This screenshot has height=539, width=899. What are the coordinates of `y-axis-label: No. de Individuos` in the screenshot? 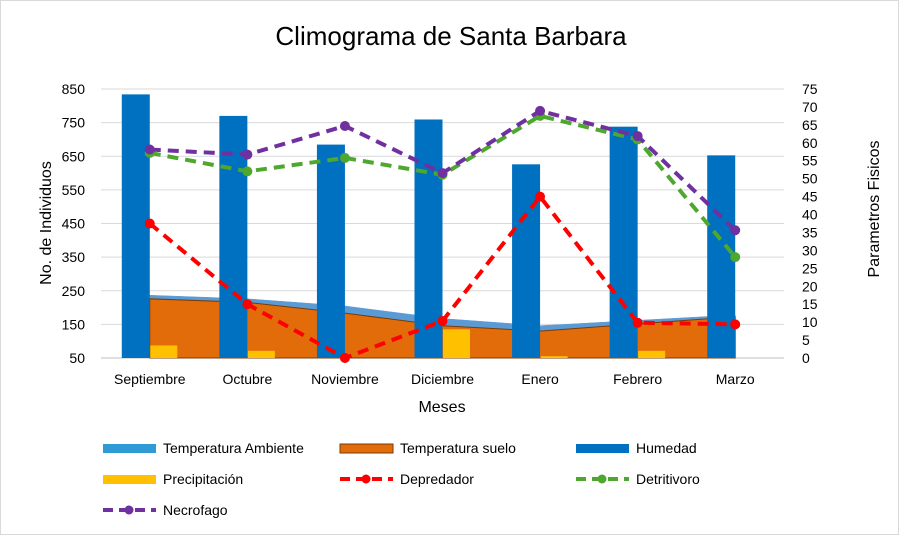 It's located at (46, 223).